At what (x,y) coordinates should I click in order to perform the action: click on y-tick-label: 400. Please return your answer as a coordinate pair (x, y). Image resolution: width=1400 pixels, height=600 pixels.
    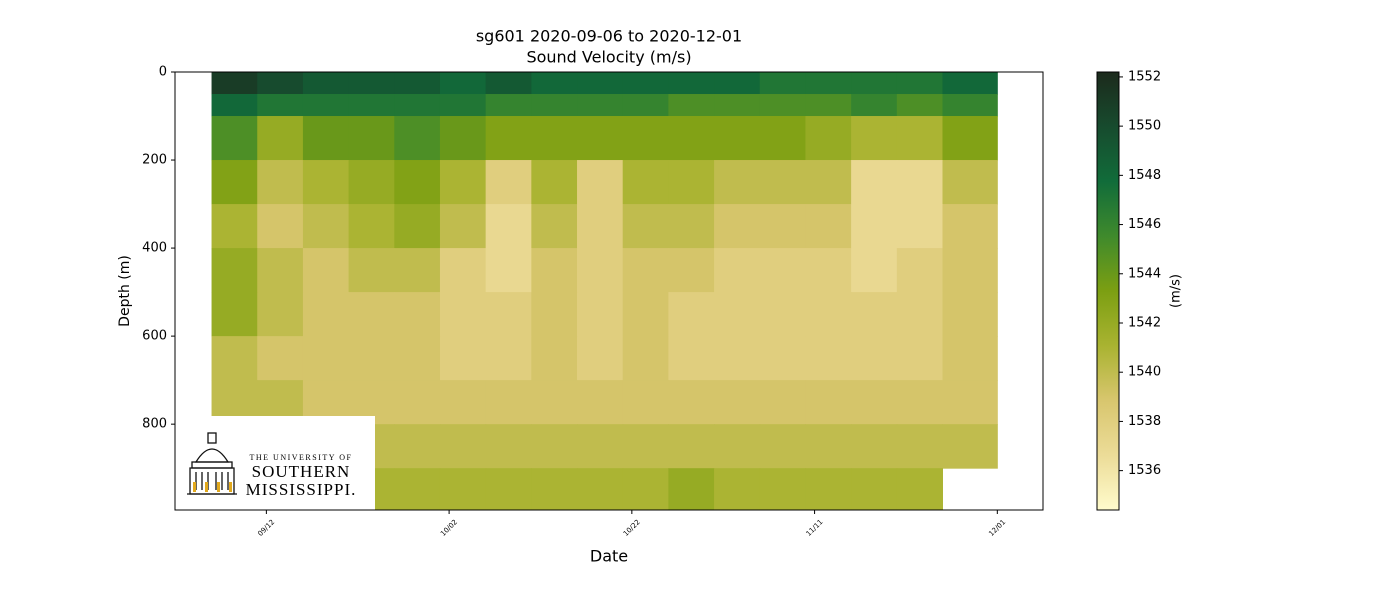
    Looking at the image, I should click on (154, 248).